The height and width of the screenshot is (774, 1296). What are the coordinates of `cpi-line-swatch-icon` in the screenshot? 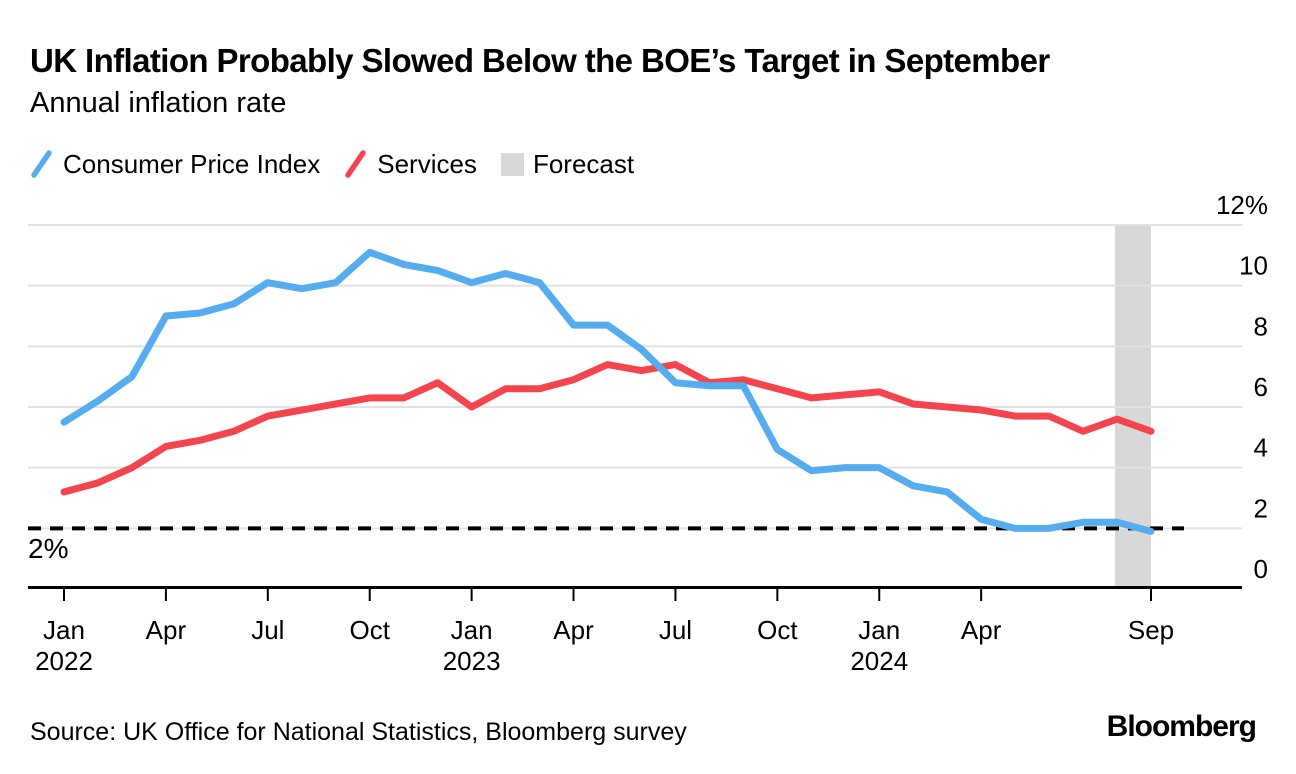 It's located at (42, 164).